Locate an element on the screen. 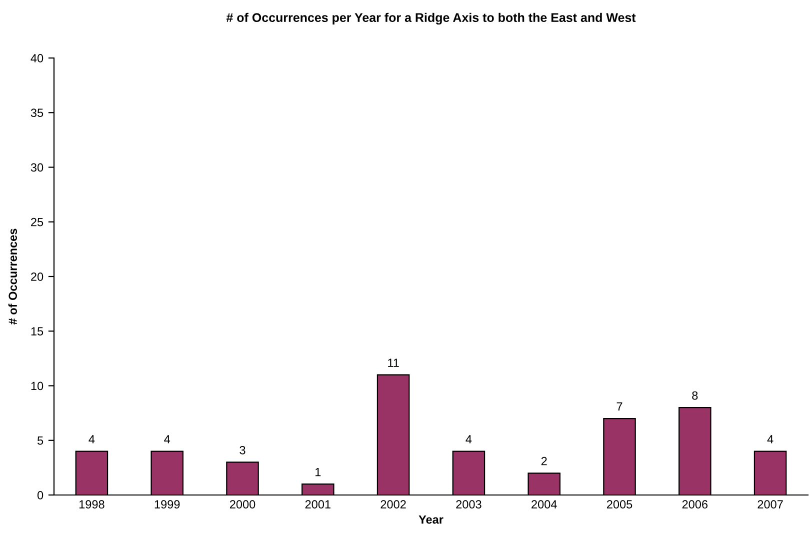  y-tick-label: 0 is located at coordinates (40, 495).